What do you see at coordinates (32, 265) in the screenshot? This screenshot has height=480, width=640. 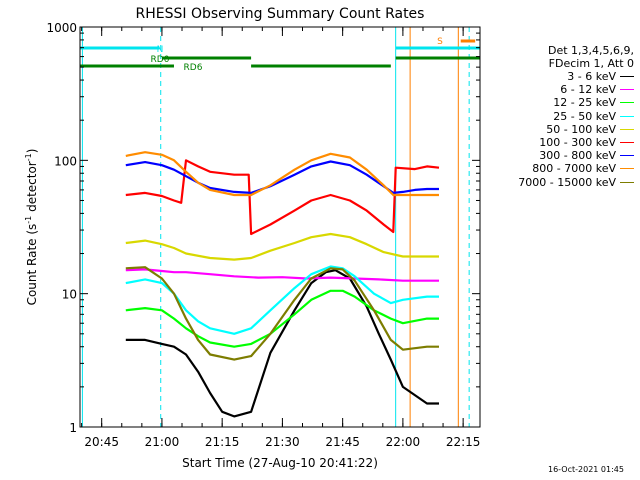 I see `y-axis-label-part: Count Rate (s` at bounding box center [32, 265].